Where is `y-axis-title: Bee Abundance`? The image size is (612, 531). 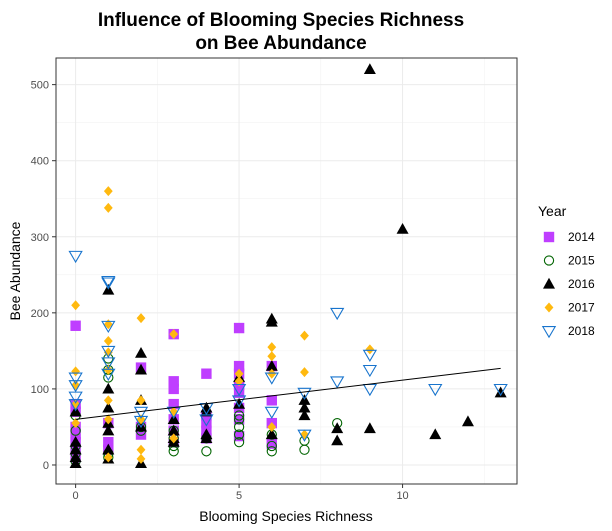 y-axis-title: Bee Abundance is located at coordinates (15, 270).